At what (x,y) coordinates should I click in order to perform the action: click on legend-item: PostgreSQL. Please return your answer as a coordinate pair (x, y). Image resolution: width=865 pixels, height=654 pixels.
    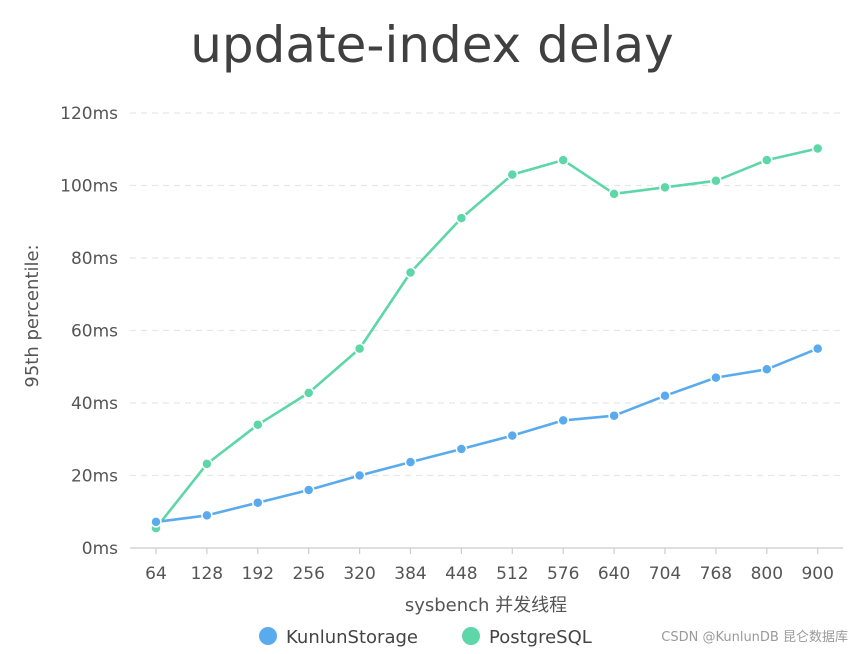
    Looking at the image, I should click on (527, 637).